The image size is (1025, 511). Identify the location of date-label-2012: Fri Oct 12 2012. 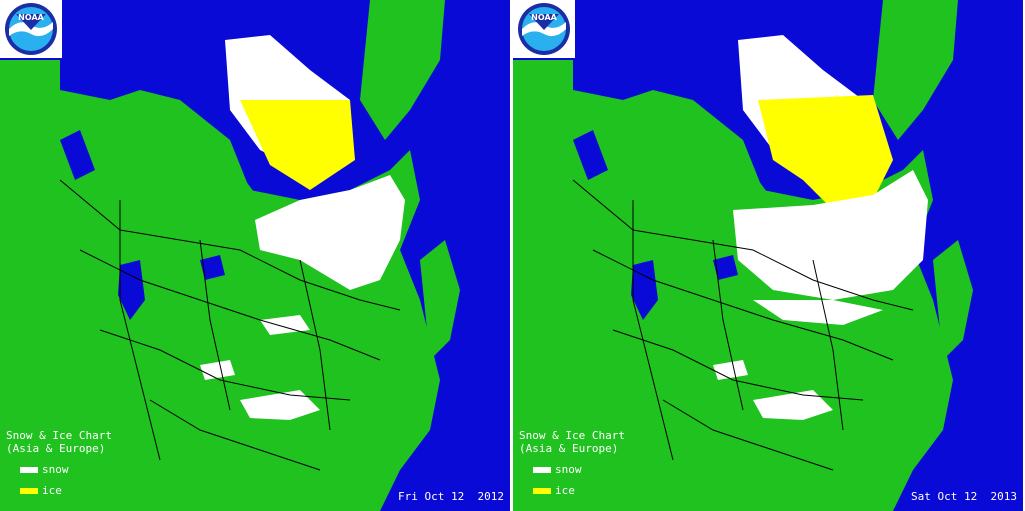
(451, 496).